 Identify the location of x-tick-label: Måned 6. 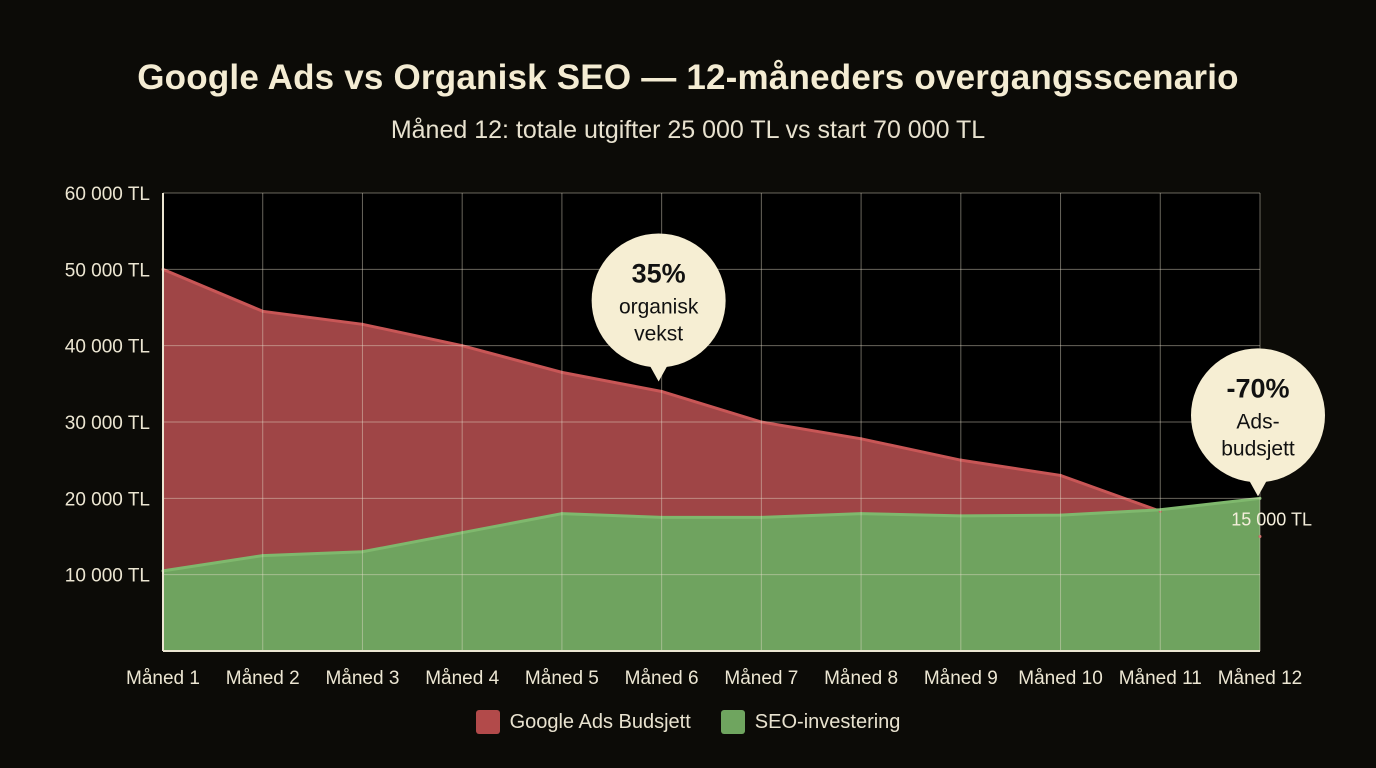
(662, 678).